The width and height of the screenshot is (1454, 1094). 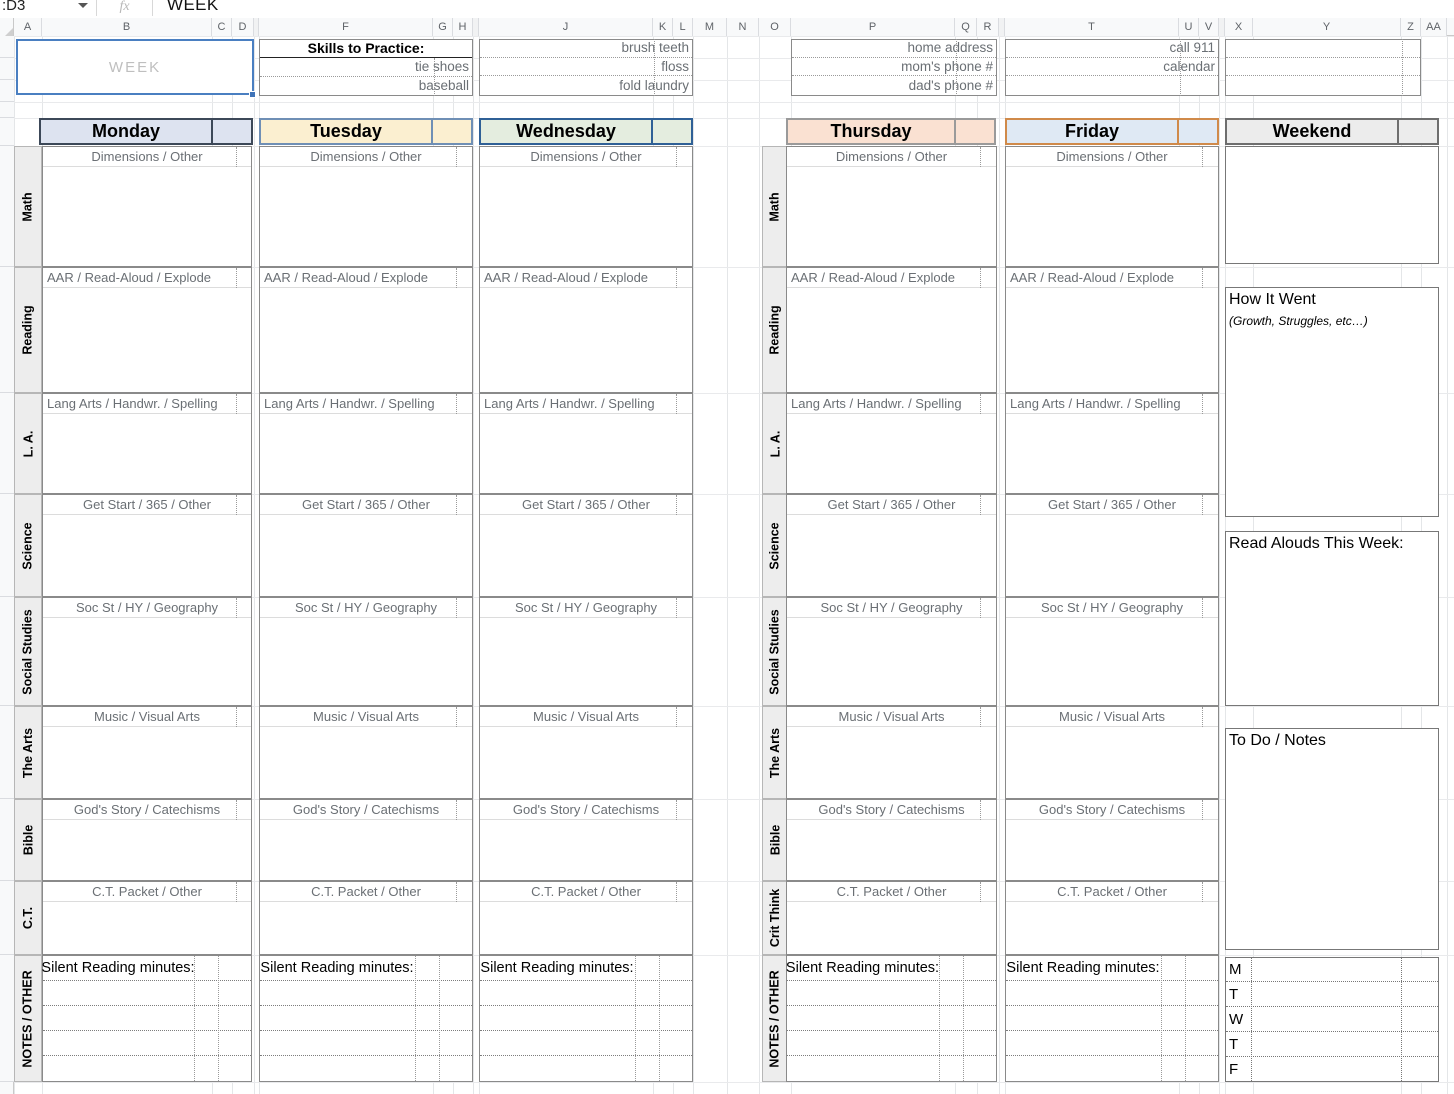 I want to click on column-header-D: D, so click(x=243, y=27).